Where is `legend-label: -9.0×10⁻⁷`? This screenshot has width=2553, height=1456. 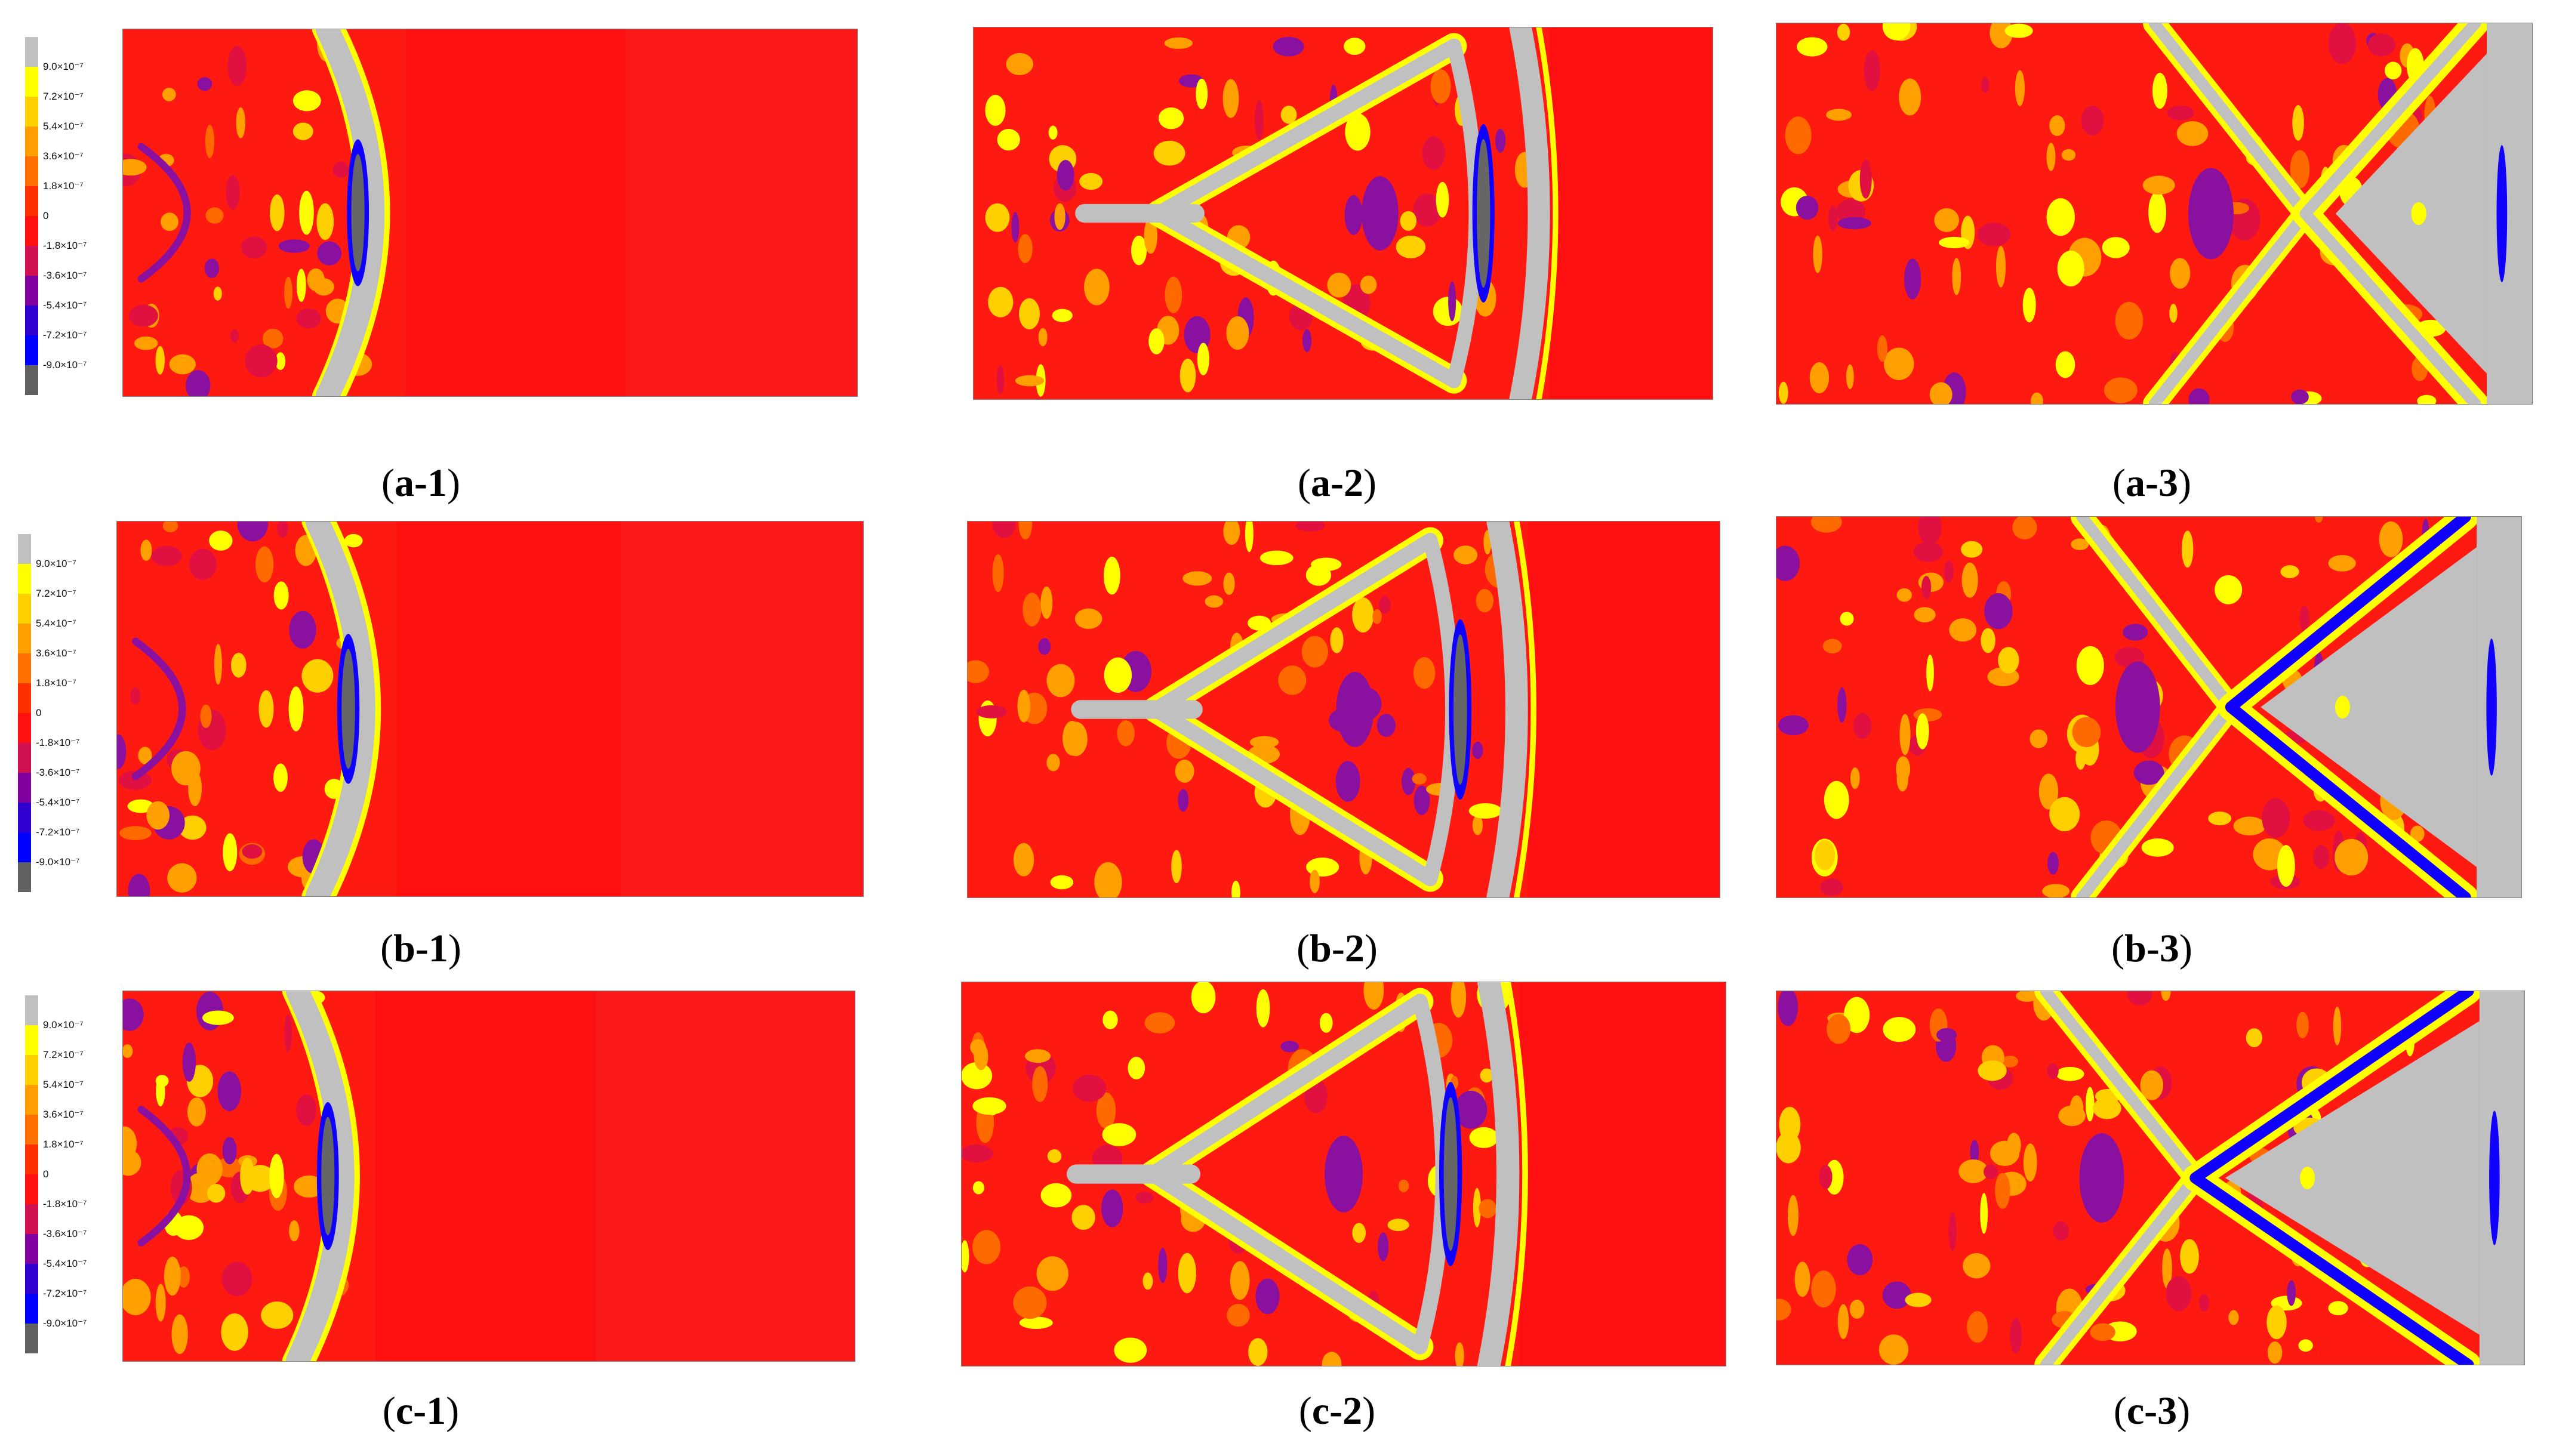
legend-label: -9.0×10⁻⁷ is located at coordinates (65, 1324).